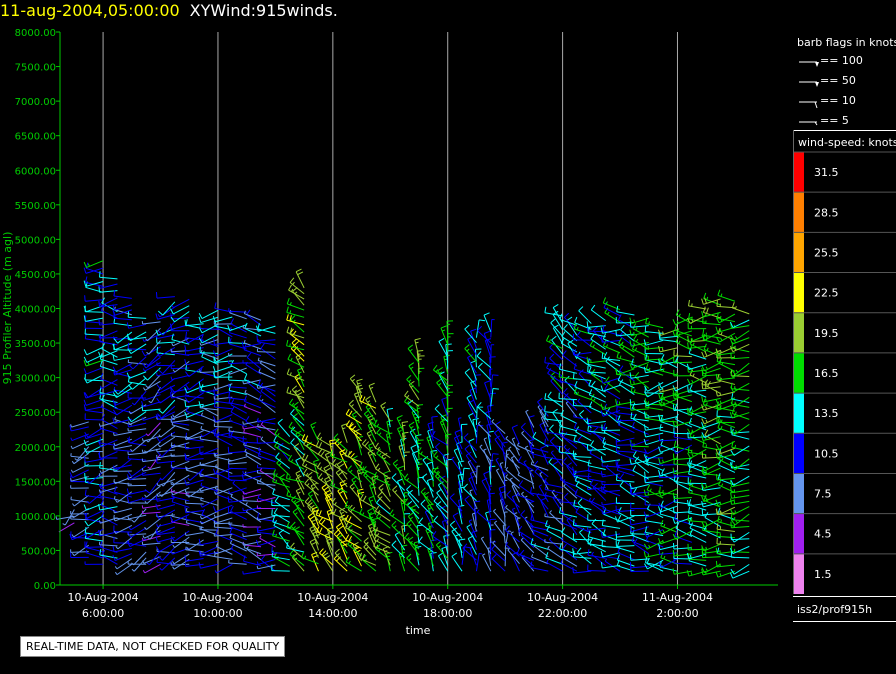  I want to click on barb-legend-label: == 100, so click(841, 60).